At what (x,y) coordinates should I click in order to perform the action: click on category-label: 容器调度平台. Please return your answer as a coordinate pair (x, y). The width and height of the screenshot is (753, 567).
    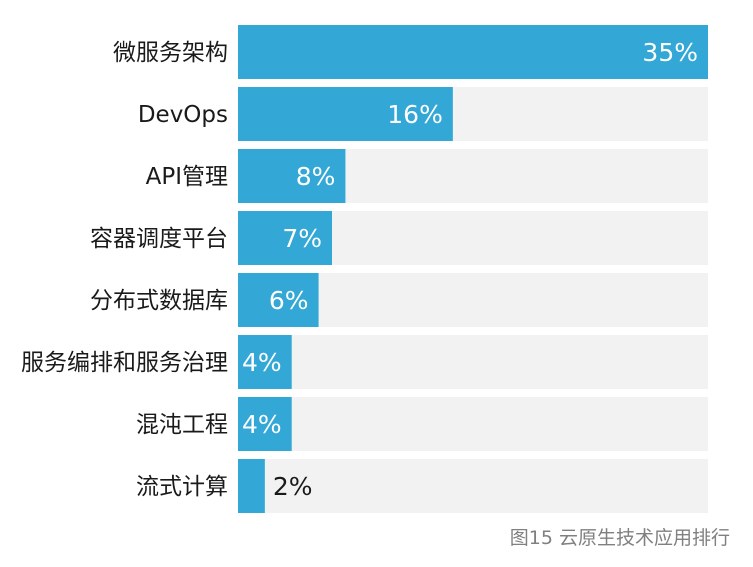
    Looking at the image, I should click on (159, 239).